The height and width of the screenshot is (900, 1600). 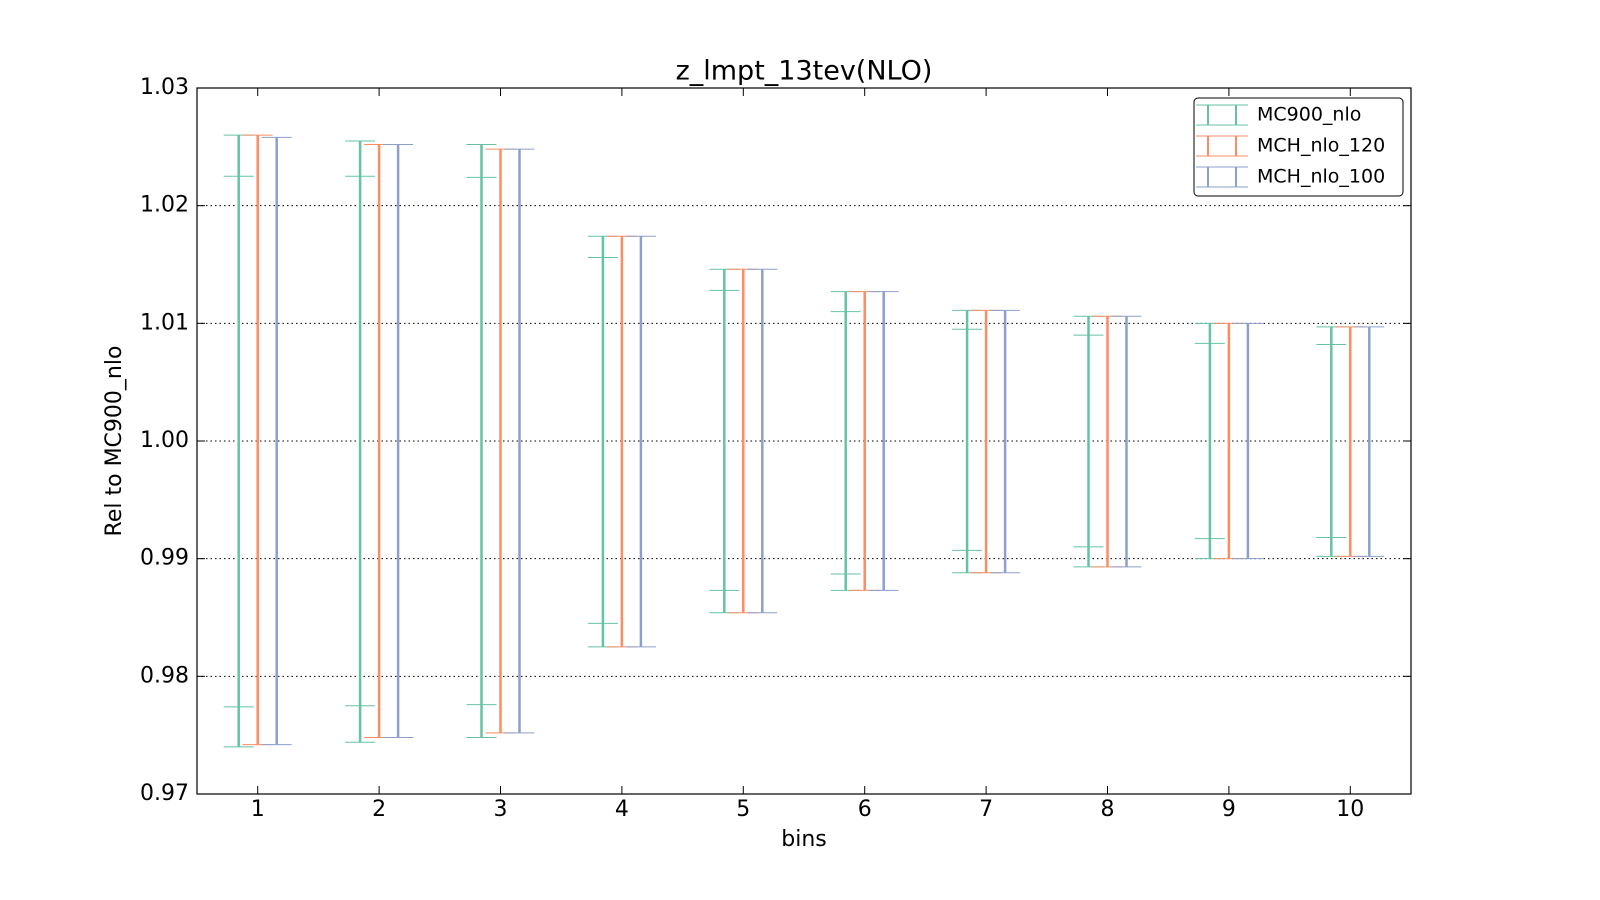 I want to click on y-tick-label: 1.02, so click(x=164, y=205).